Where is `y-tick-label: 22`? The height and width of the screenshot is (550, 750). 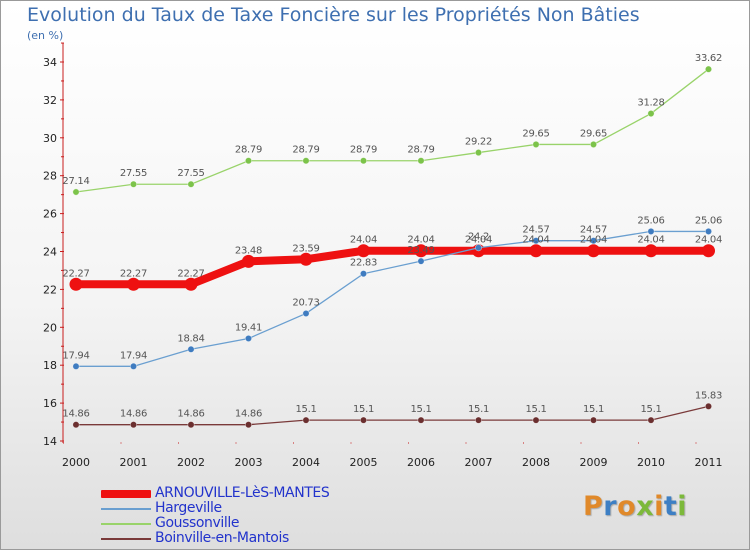 y-tick-label: 22 is located at coordinates (50, 289).